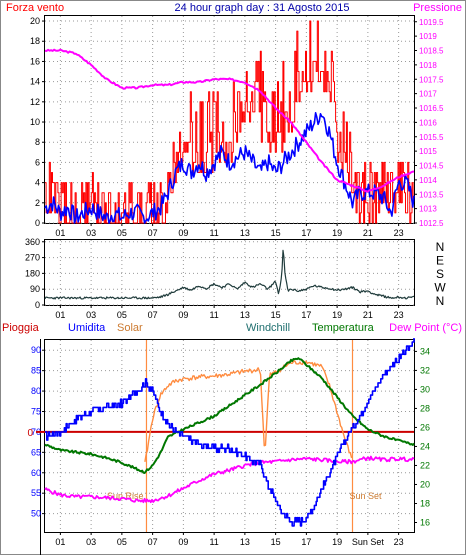 Image resolution: width=466 pixels, height=555 pixels. What do you see at coordinates (368, 233) in the screenshot?
I see `wind-x-tick-label: 21` at bounding box center [368, 233].